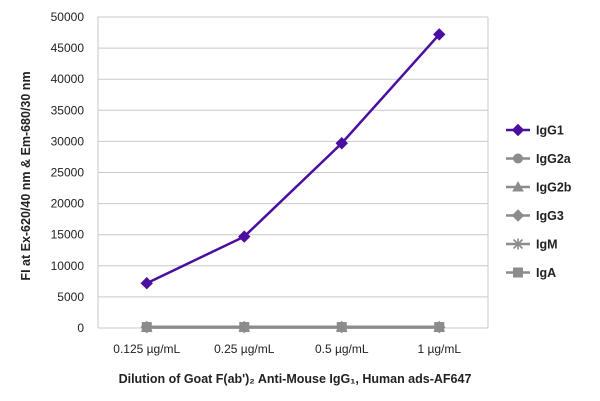 The image size is (600, 401). Describe the element at coordinates (531, 273) in the screenshot. I see `legend-item-iga: IgA` at that location.